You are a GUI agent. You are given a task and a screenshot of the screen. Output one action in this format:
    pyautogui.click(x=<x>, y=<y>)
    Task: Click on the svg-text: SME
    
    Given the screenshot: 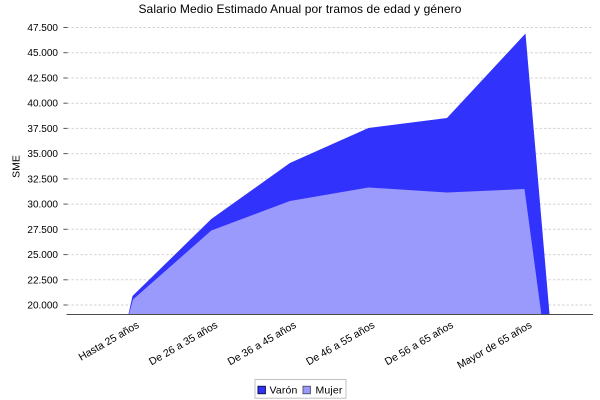 What is the action you would take?
    pyautogui.click(x=17, y=166)
    